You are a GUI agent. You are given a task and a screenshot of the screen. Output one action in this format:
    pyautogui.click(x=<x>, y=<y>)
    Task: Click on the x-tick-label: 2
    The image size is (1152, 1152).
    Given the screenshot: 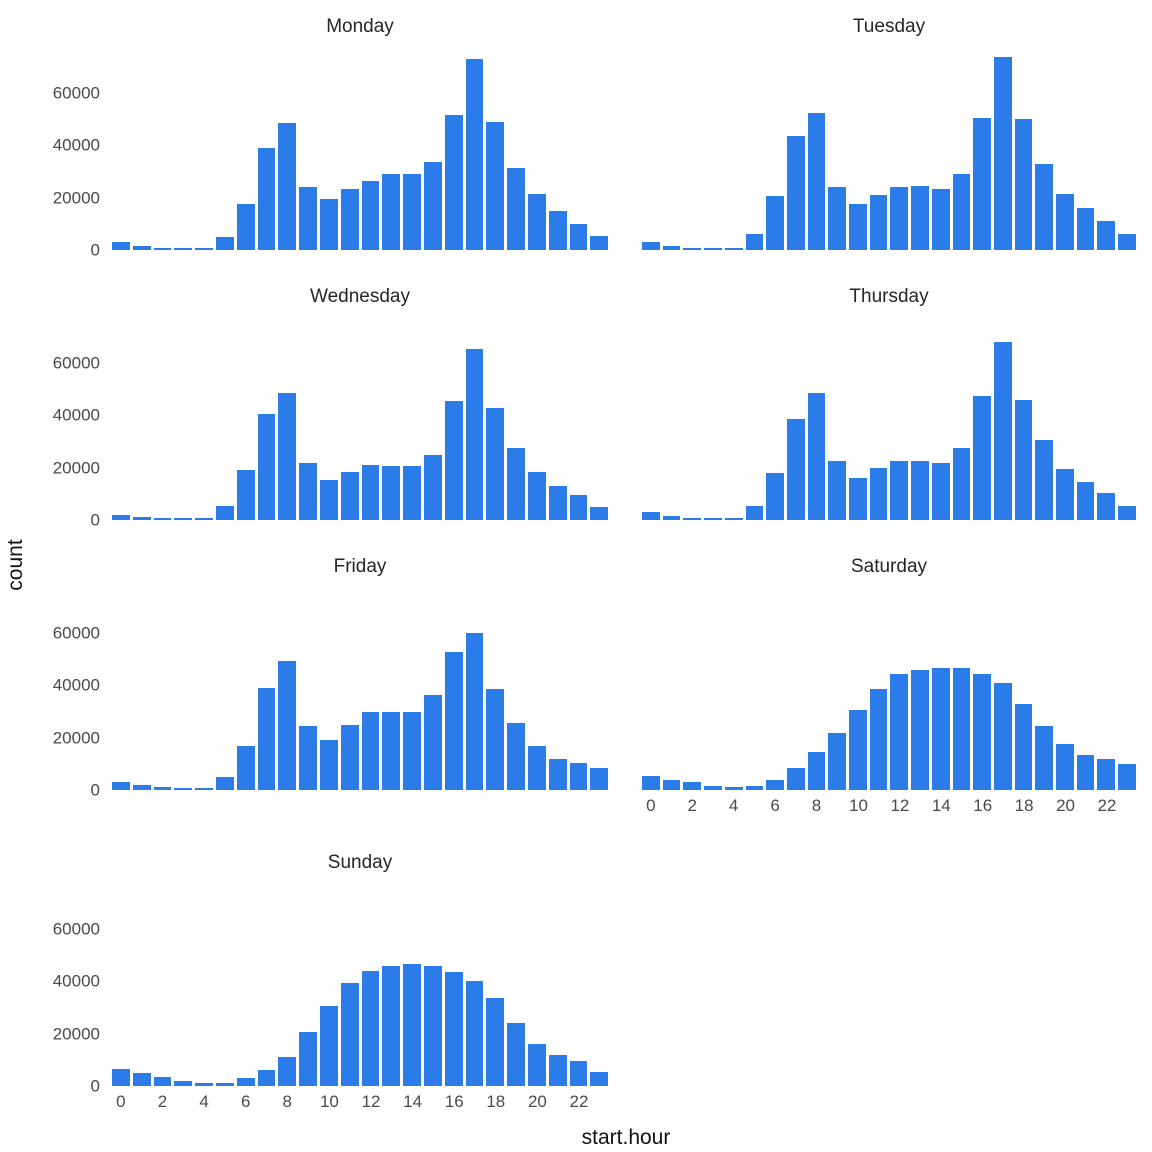 What is the action you would take?
    pyautogui.click(x=692, y=805)
    